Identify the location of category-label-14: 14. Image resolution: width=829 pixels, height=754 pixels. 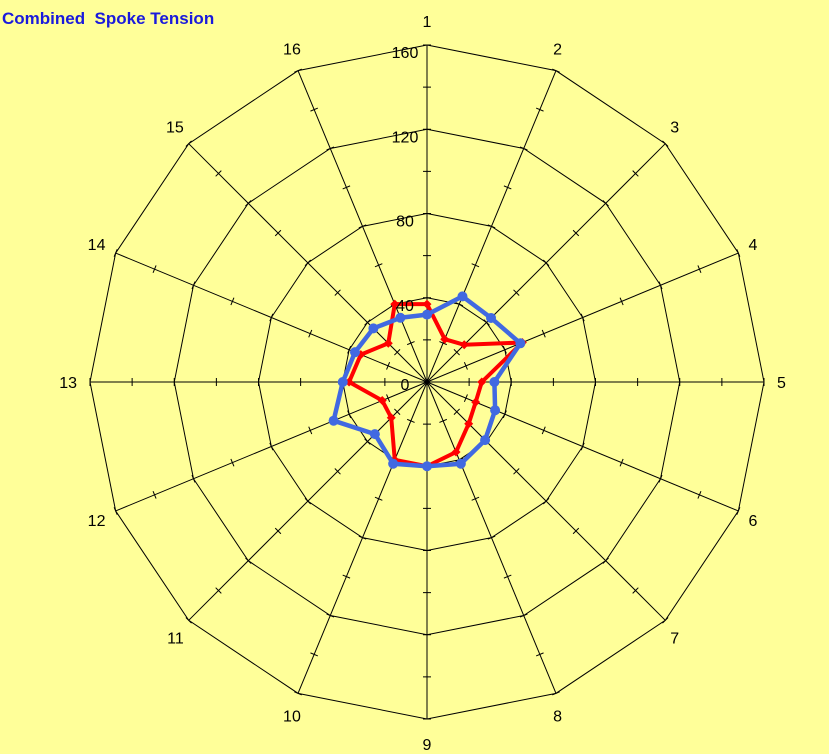
(97, 245).